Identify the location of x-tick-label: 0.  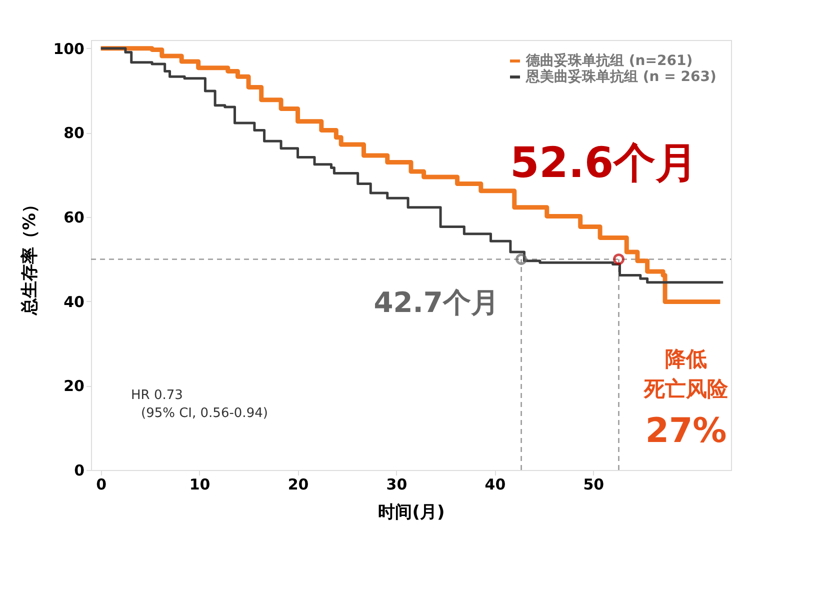
(101, 485).